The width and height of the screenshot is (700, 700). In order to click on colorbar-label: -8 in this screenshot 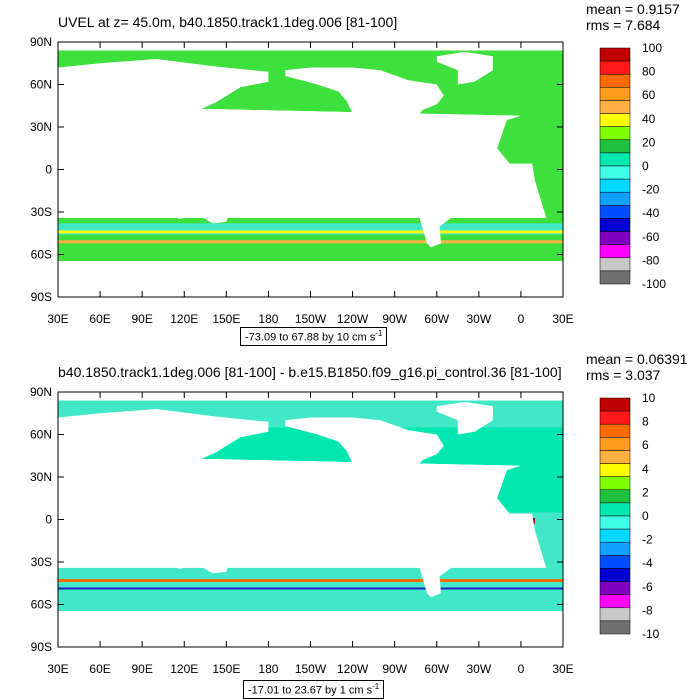, I will do `click(647, 610)`.